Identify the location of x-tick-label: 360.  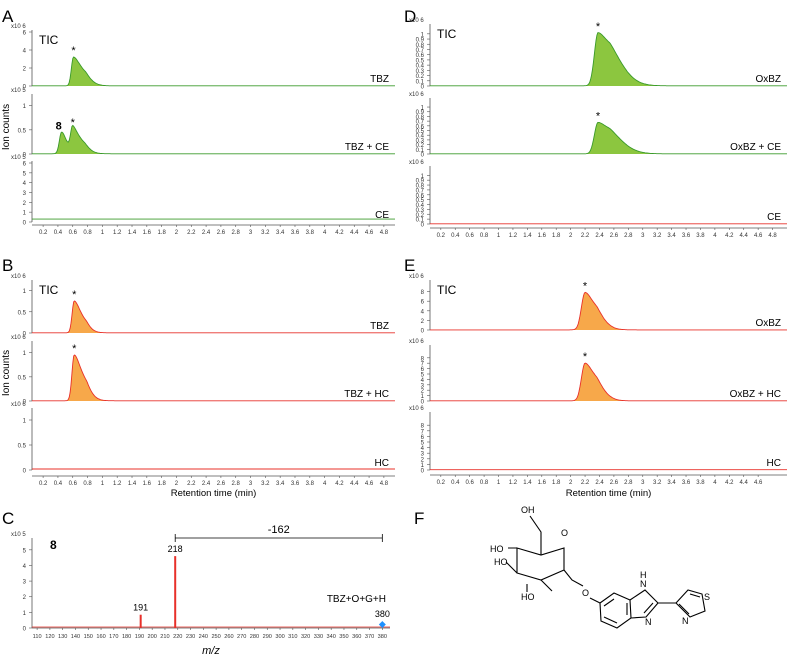
(356, 637).